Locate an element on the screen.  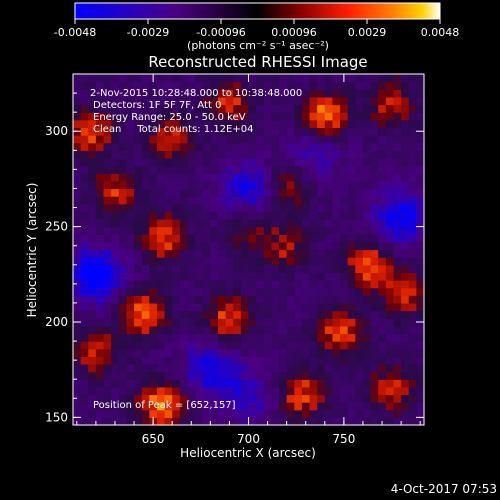
annotation-time-range: 2-Nov-2015 10:28:48.000 to 10:38:48.000 is located at coordinates (196, 93).